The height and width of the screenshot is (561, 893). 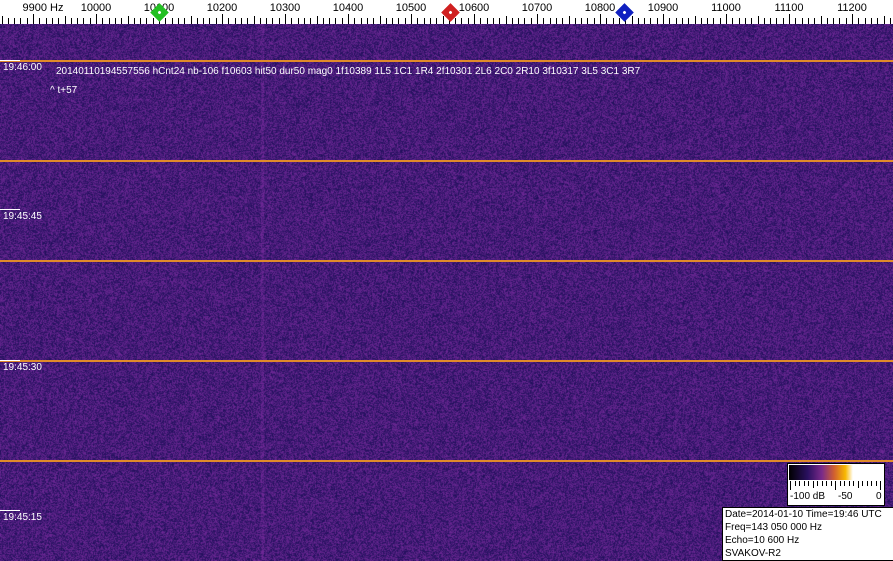 I want to click on frequency-label: 10800, so click(x=600, y=8).